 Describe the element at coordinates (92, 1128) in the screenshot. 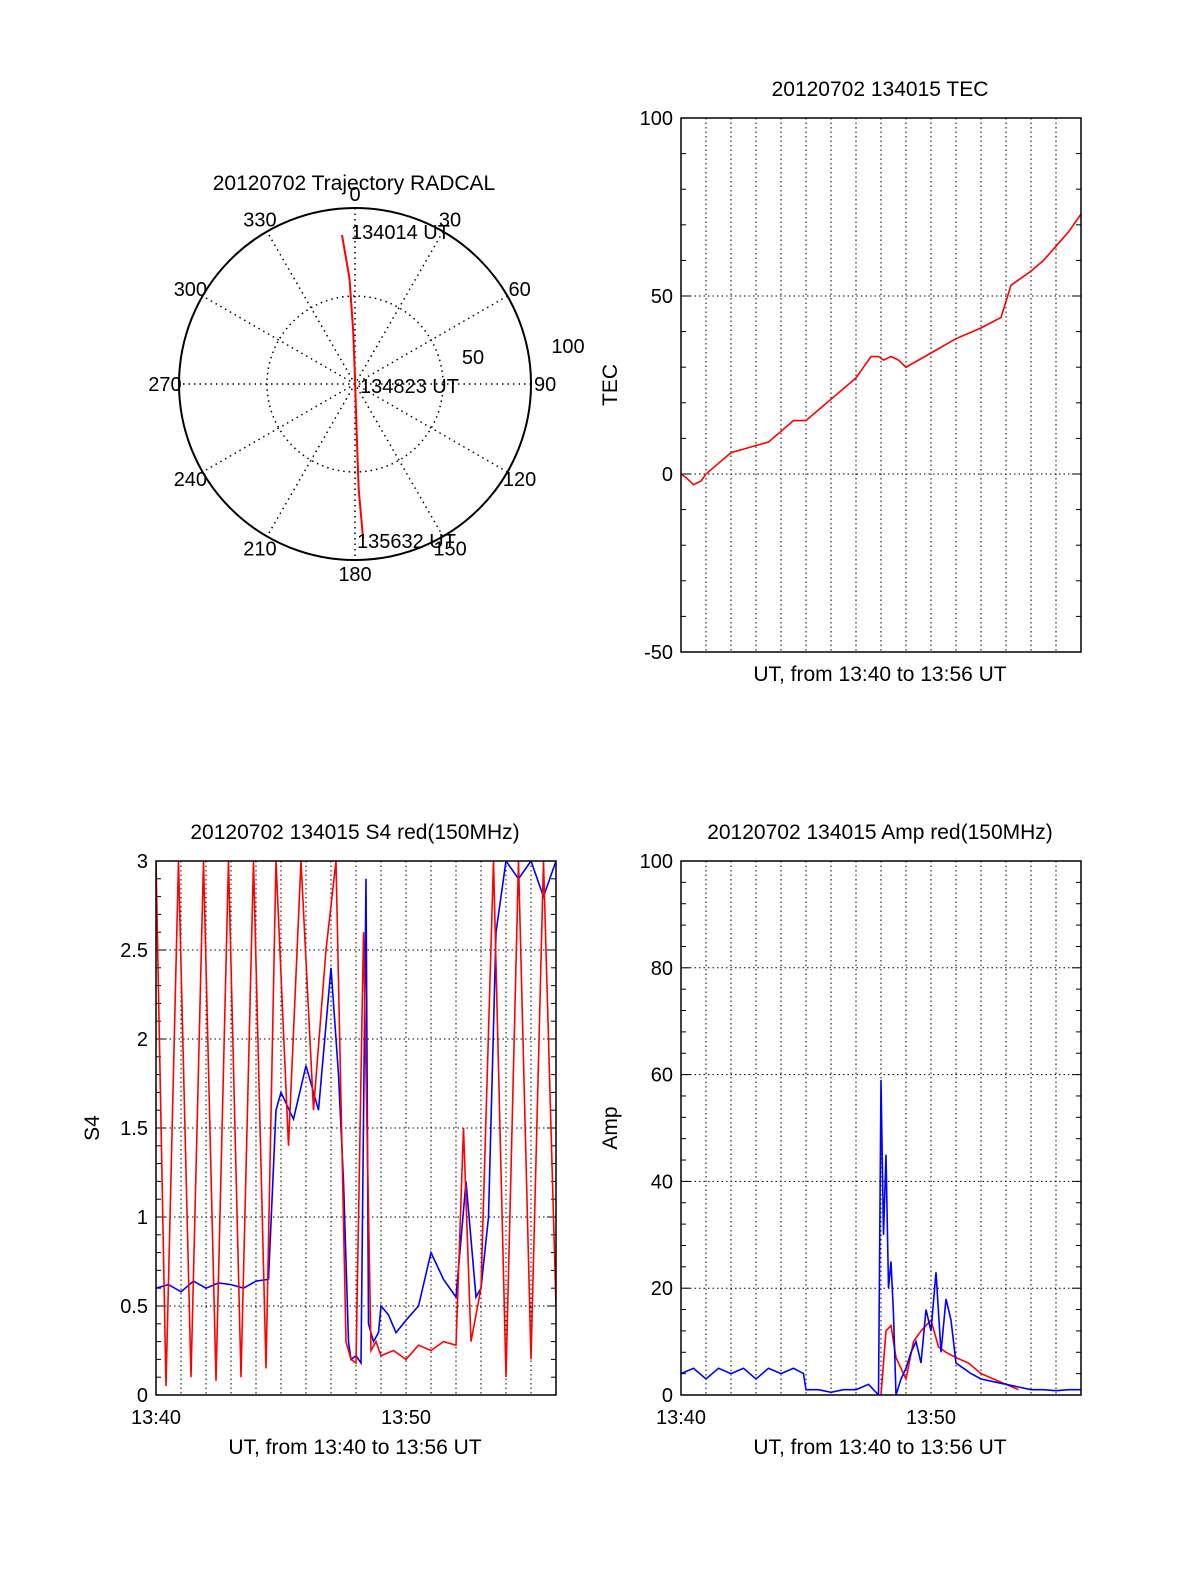

I see `s4-ylabel: S4` at that location.